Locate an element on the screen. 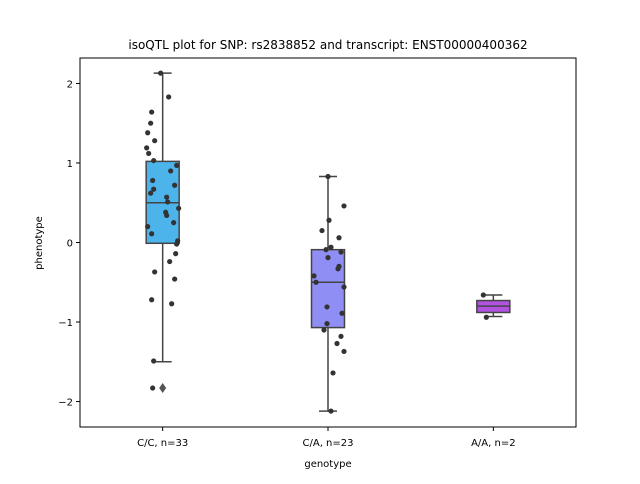 Image resolution: width=640 pixels, height=484 pixels. y-axis-label: phenotype is located at coordinates (39, 243).